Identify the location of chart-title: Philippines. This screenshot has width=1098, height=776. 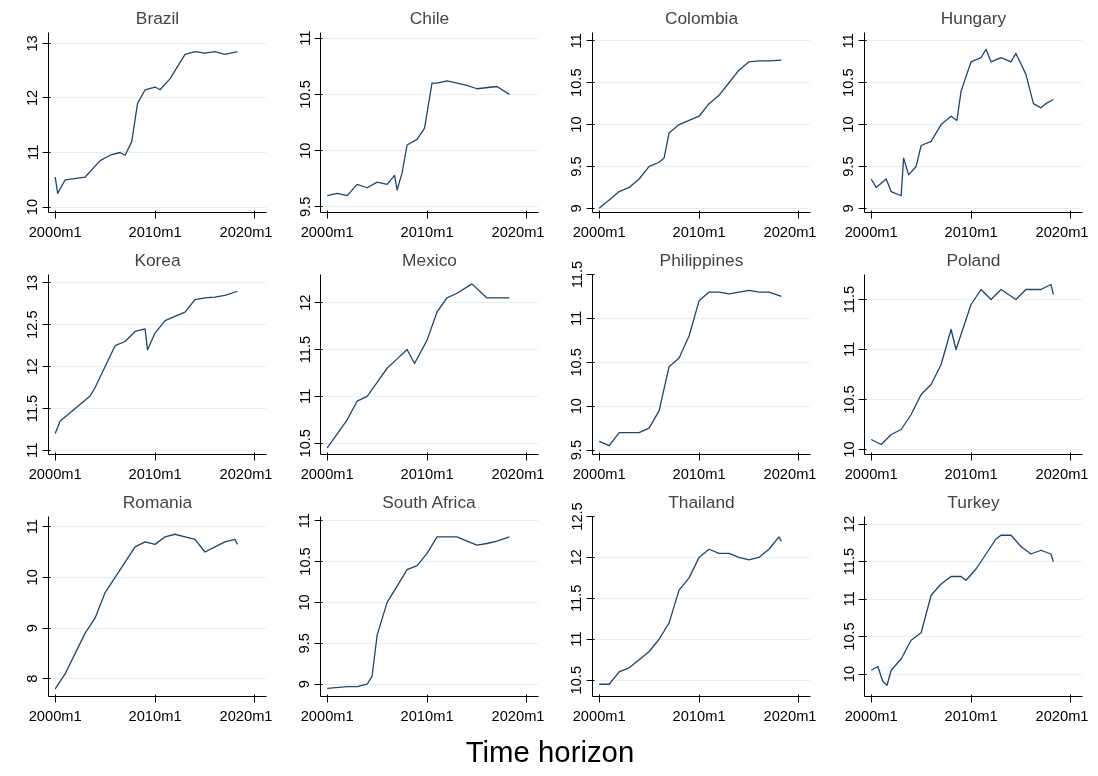
(701, 259).